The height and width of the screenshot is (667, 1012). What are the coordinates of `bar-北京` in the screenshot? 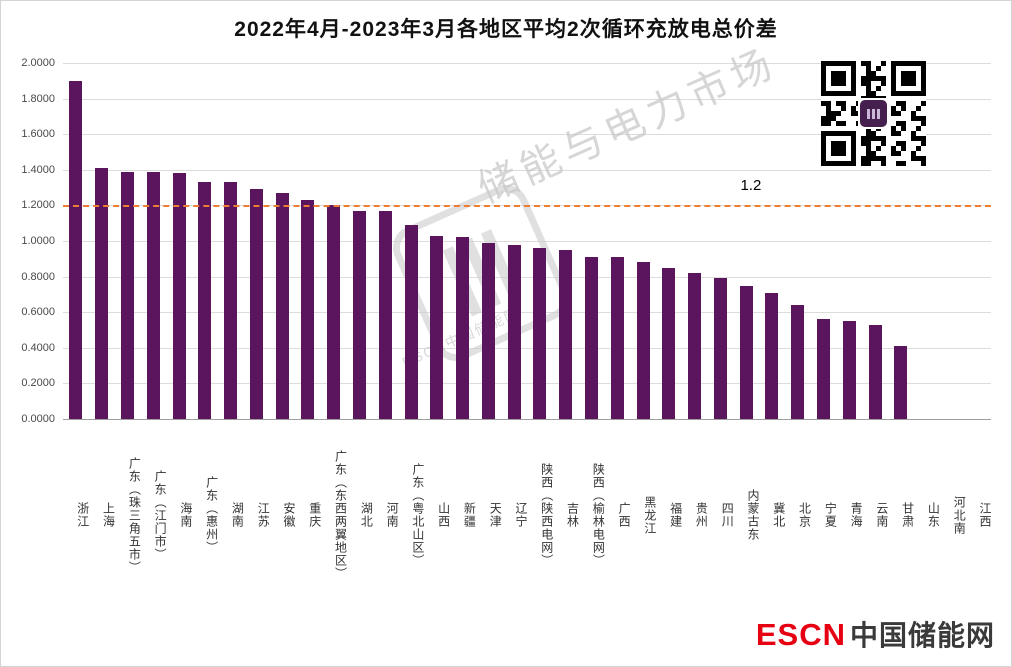 It's located at (798, 362).